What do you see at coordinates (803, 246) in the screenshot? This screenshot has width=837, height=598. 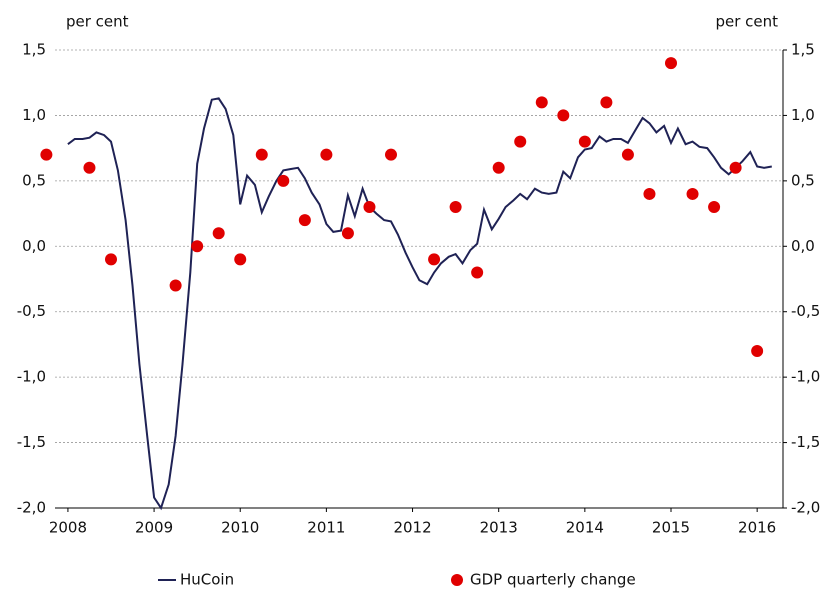 I see `y2-tick-label: 0,0` at bounding box center [803, 246].